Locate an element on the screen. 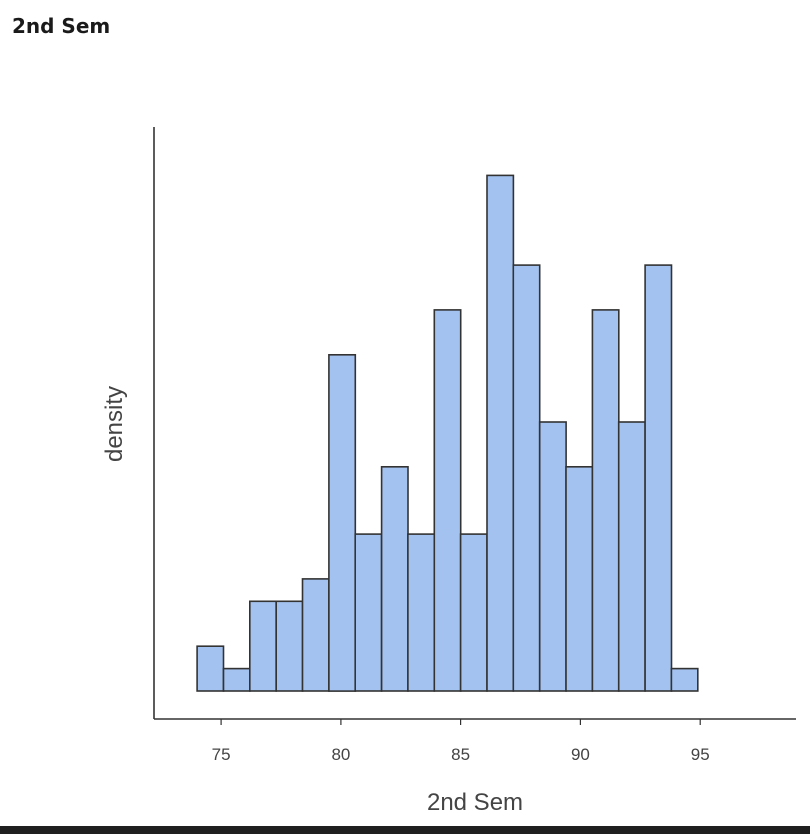  x-axis-title: 2nd Sem is located at coordinates (475, 802).